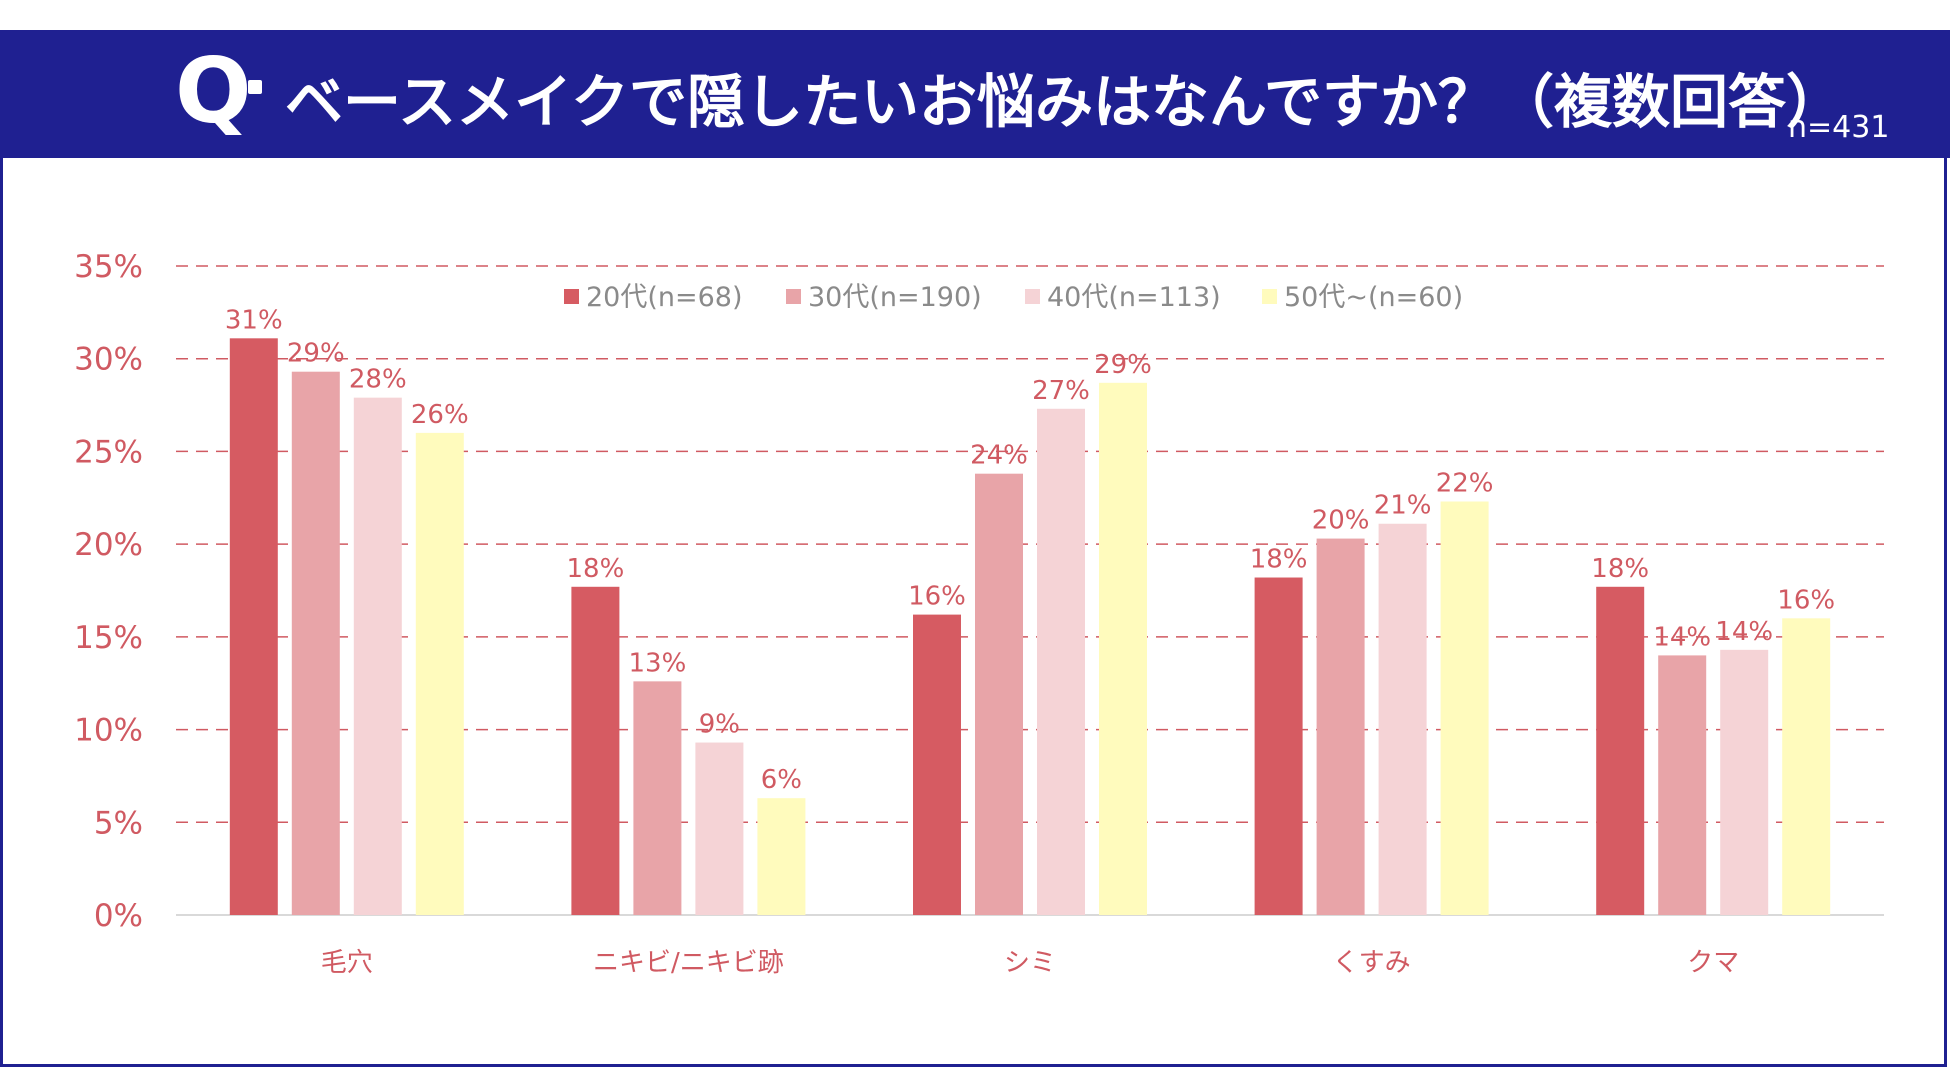  I want to click on legend-label: 40代(n=113), so click(1134, 297).